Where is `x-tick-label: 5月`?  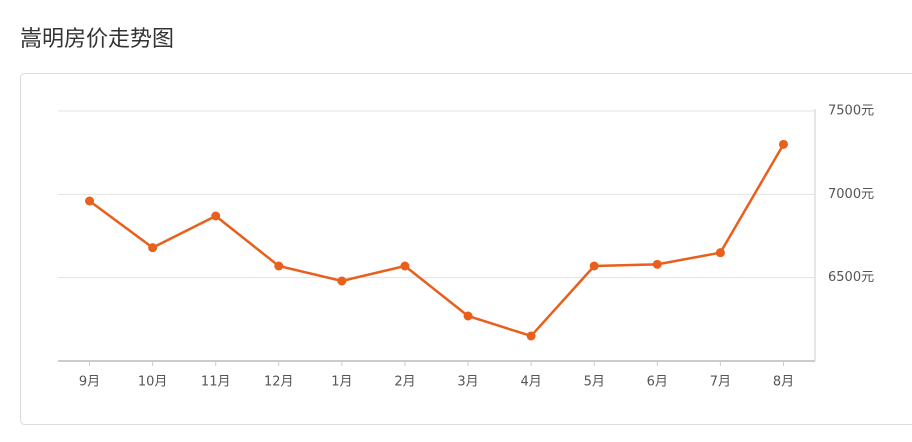 x-tick-label: 5月 is located at coordinates (594, 382).